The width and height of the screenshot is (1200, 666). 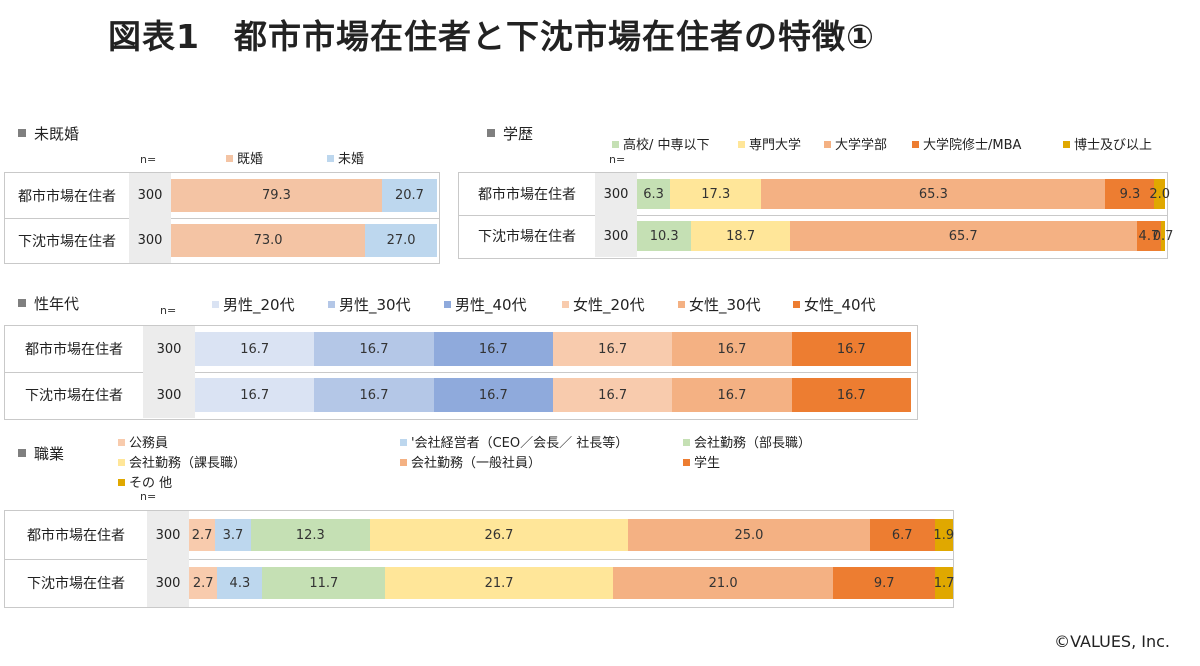 I want to click on bar-segment: 0.7, so click(x=1163, y=236).